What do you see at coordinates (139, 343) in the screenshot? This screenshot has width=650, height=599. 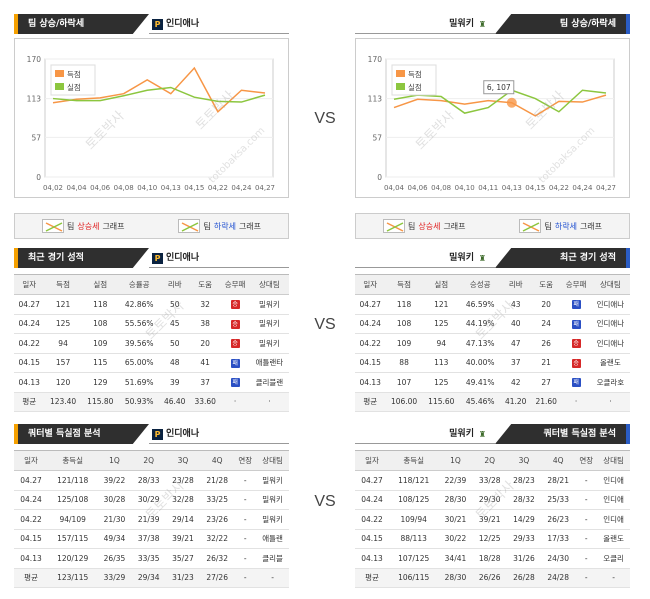 I see `table-cell: 39.56%` at bounding box center [139, 343].